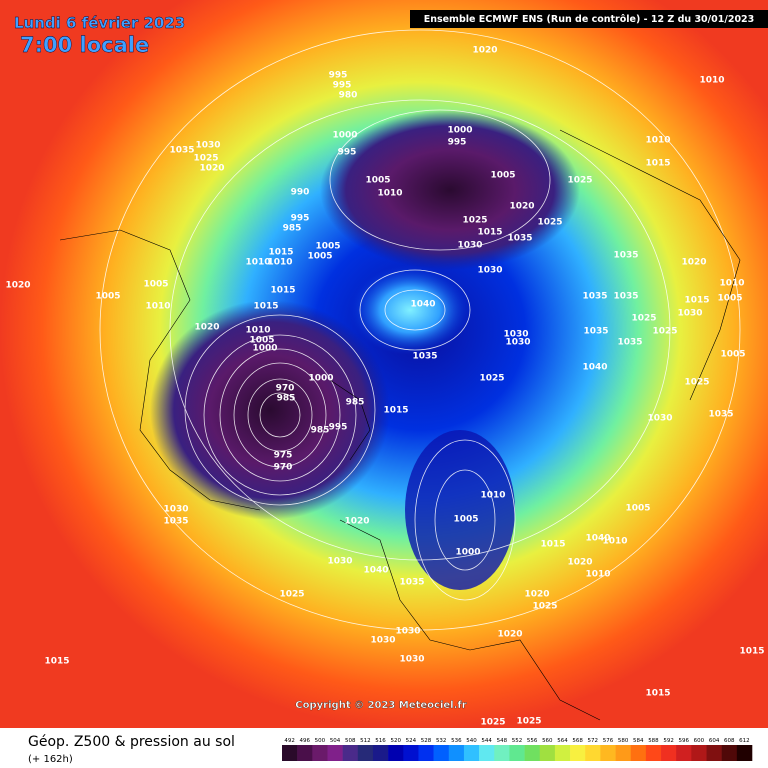 Image resolution: width=768 pixels, height=768 pixels. I want to click on copyright: Copyright © 2023 Meteociel.fr, so click(380, 705).